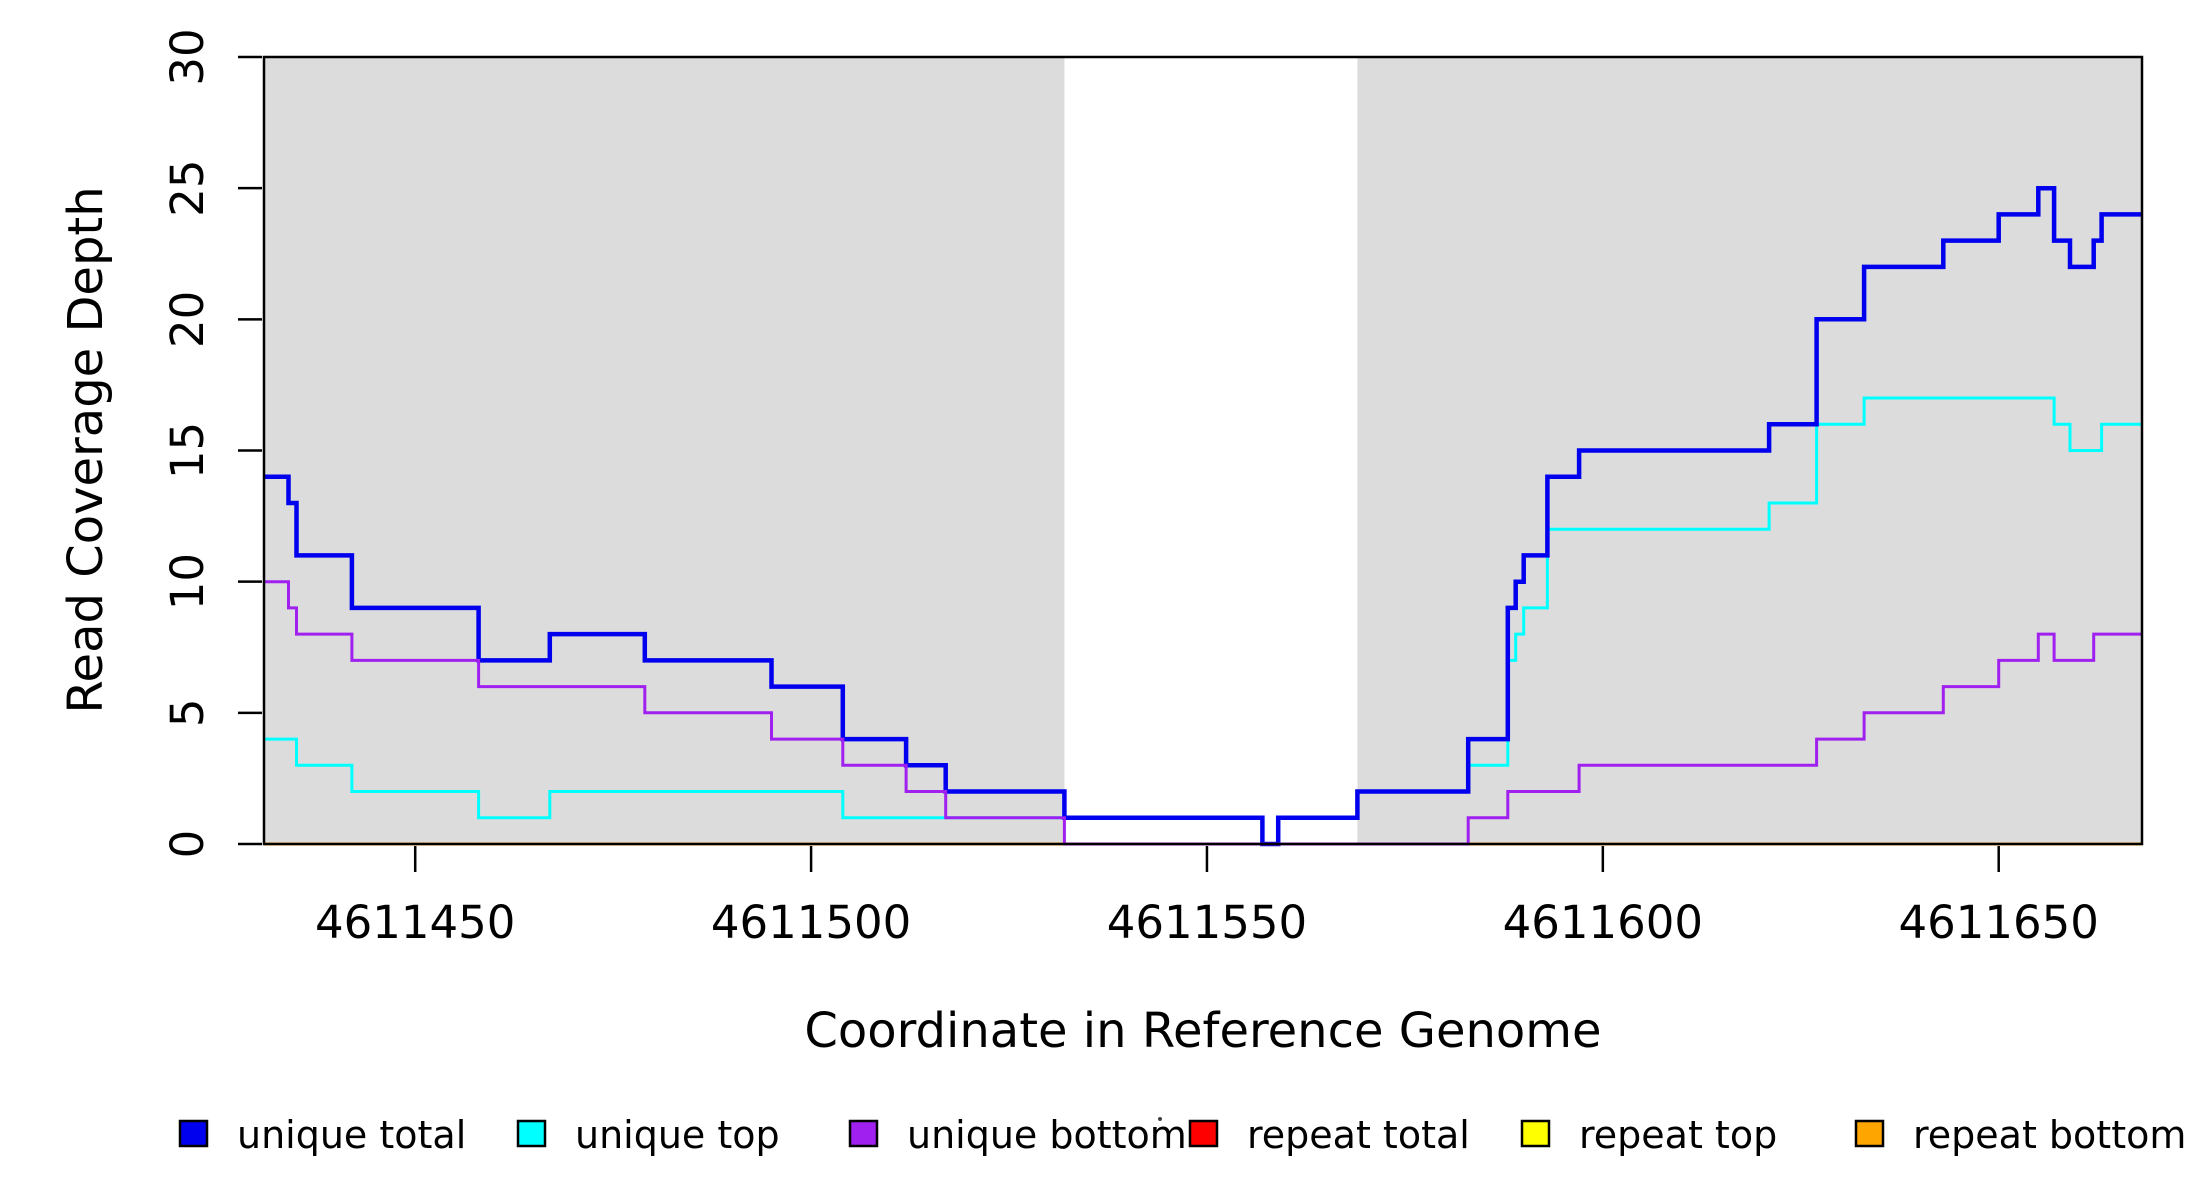 This screenshot has width=2200, height=1200. What do you see at coordinates (1998, 922) in the screenshot?
I see `x-tick-label: 4611650` at bounding box center [1998, 922].